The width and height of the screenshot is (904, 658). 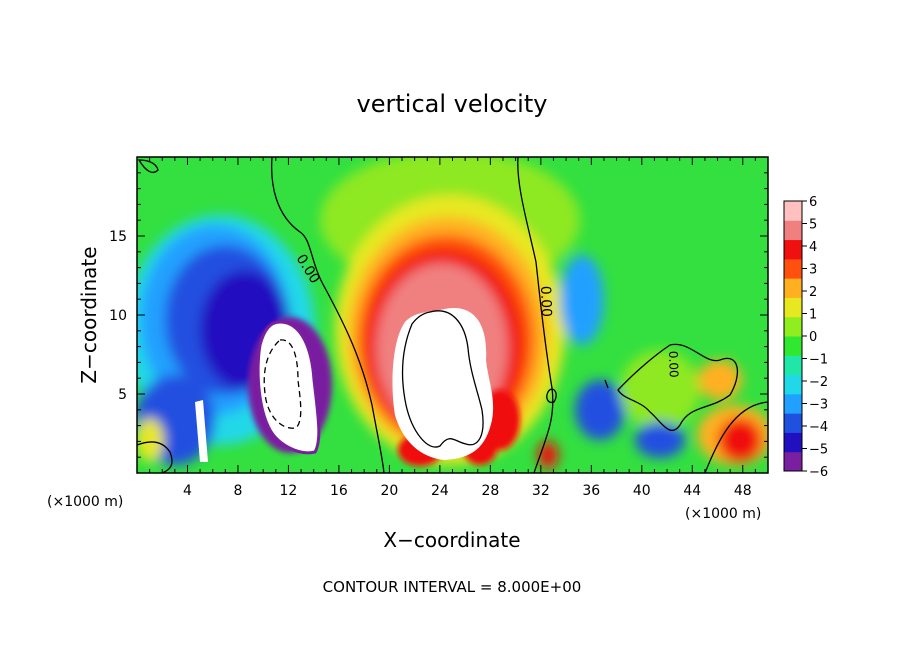 What do you see at coordinates (389, 491) in the screenshot?
I see `x-tick-label: 20` at bounding box center [389, 491].